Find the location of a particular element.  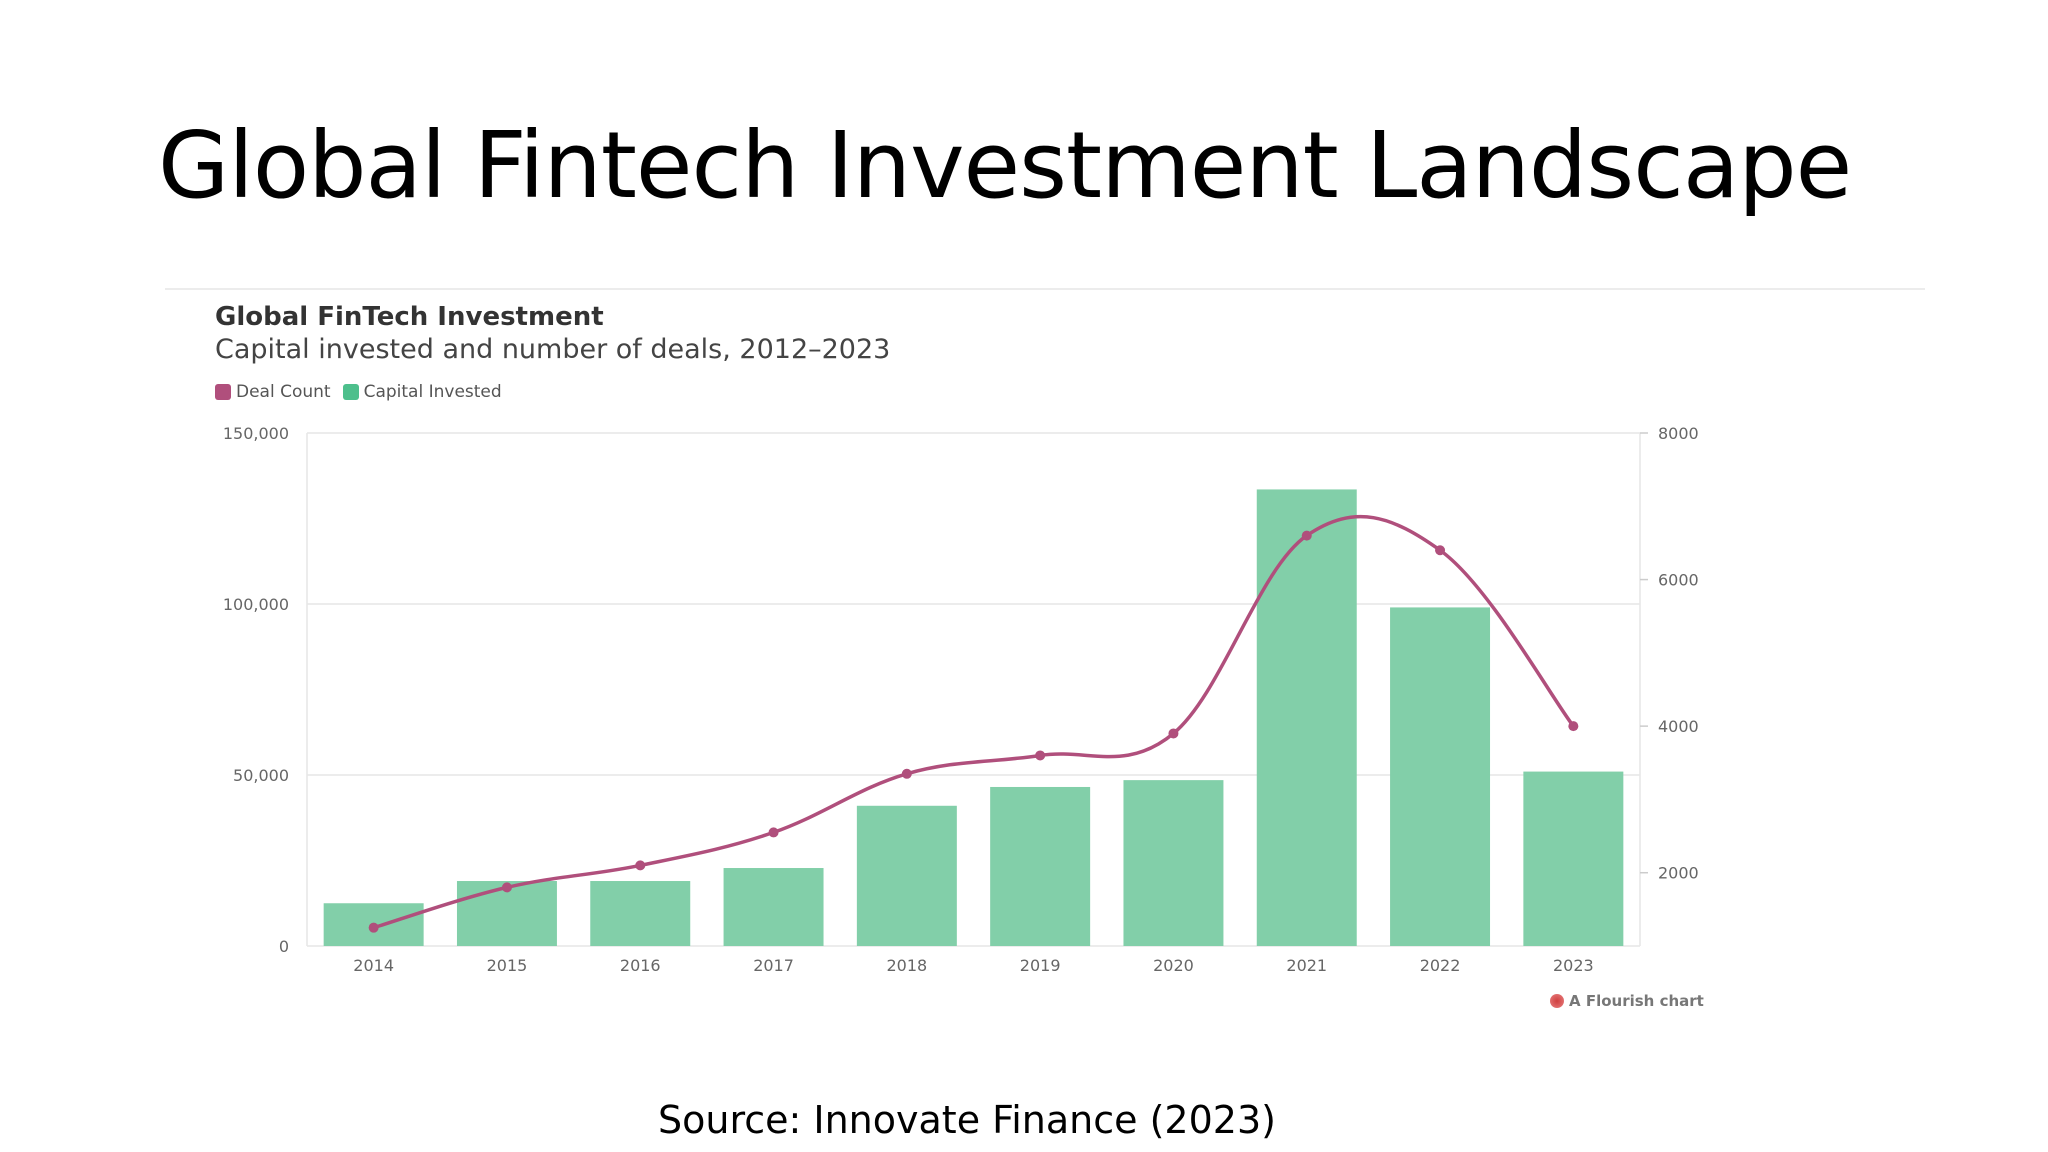

point-deal-count-2014 is located at coordinates (373, 927).